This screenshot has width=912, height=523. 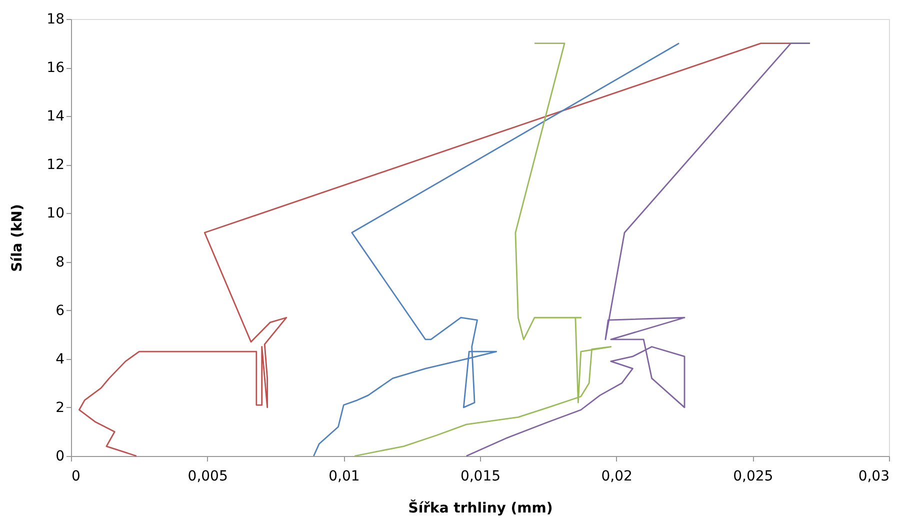 I want to click on y-tick-label: 18, so click(x=55, y=20).